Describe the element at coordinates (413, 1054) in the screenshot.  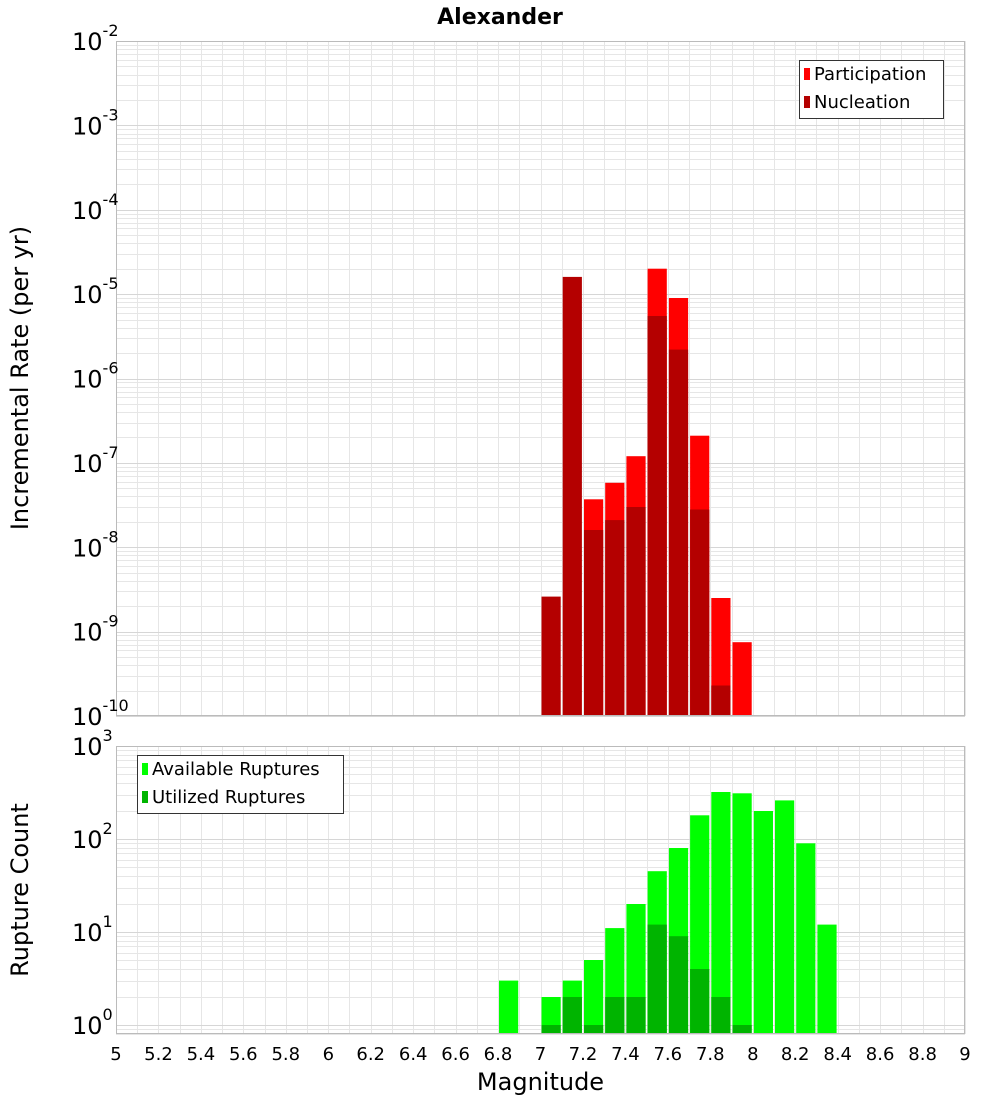
I see `x-tick-label: 6.4` at that location.